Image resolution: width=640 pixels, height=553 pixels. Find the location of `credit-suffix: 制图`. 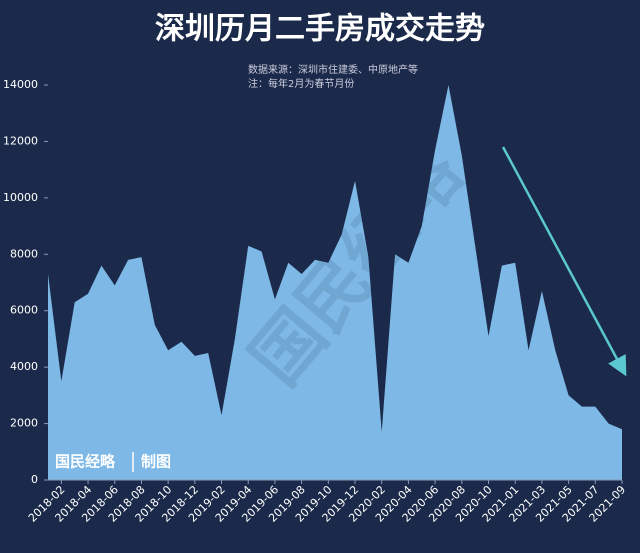

credit-suffix: 制图 is located at coordinates (156, 462).